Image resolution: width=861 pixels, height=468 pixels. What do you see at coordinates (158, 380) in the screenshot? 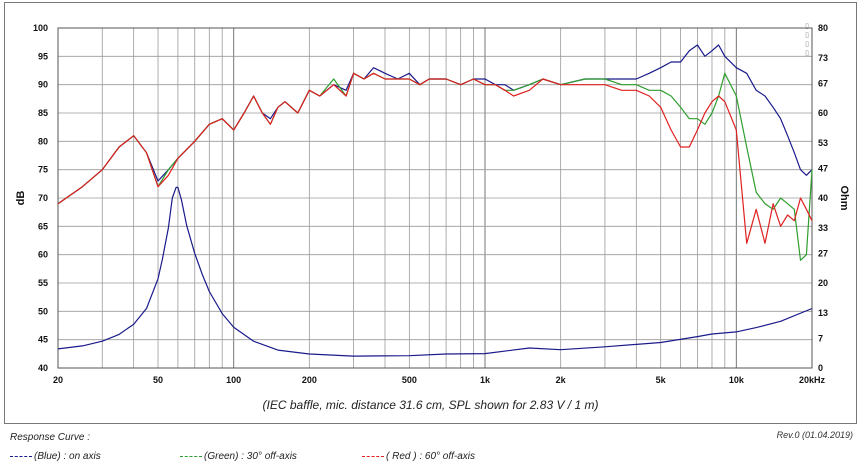
I see `x-tick-label: 50` at bounding box center [158, 380].